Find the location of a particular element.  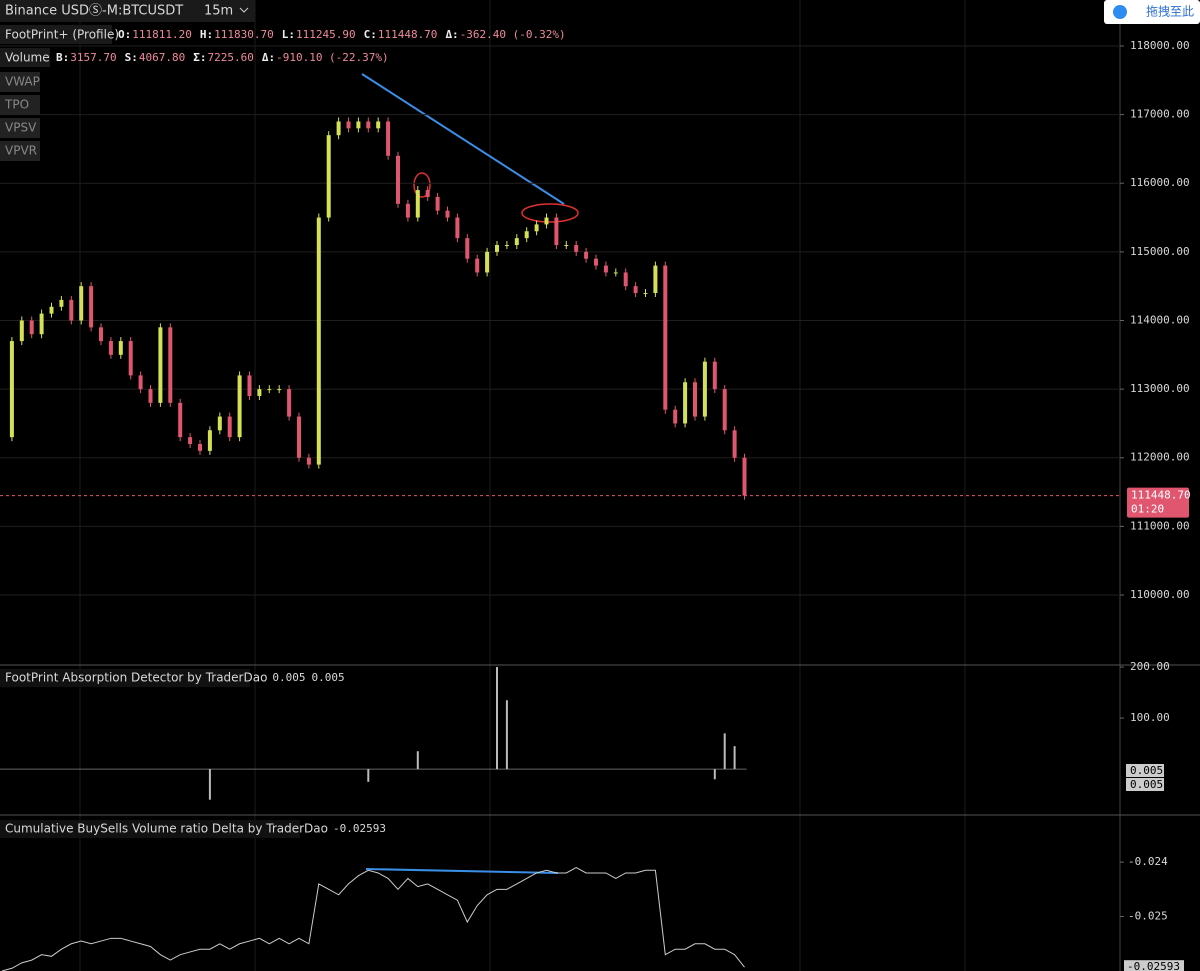

trendline is located at coordinates (462, 871).